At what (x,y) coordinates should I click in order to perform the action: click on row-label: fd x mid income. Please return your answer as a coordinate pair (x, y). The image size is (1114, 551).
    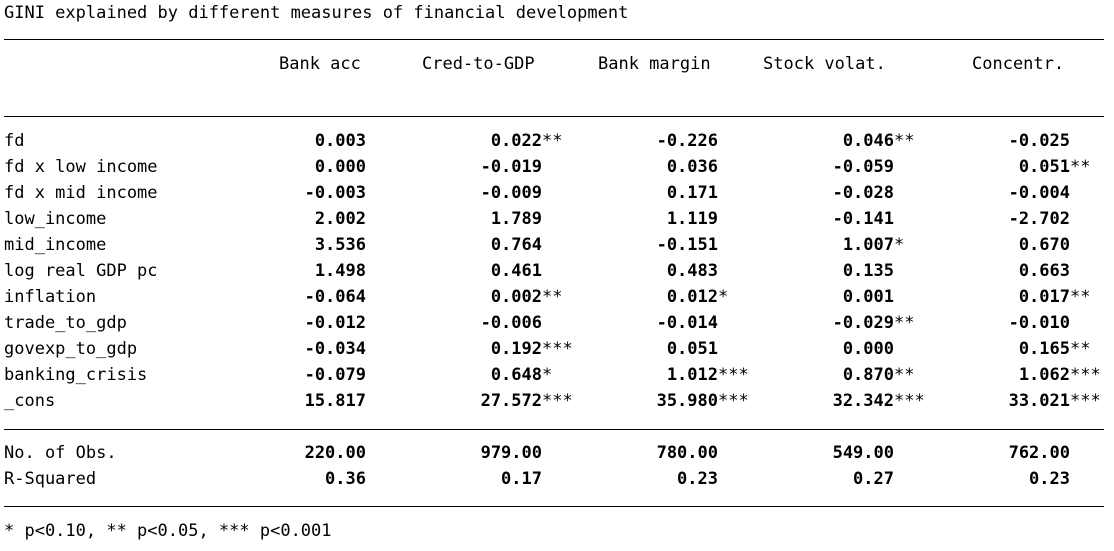
    Looking at the image, I should click on (81, 193).